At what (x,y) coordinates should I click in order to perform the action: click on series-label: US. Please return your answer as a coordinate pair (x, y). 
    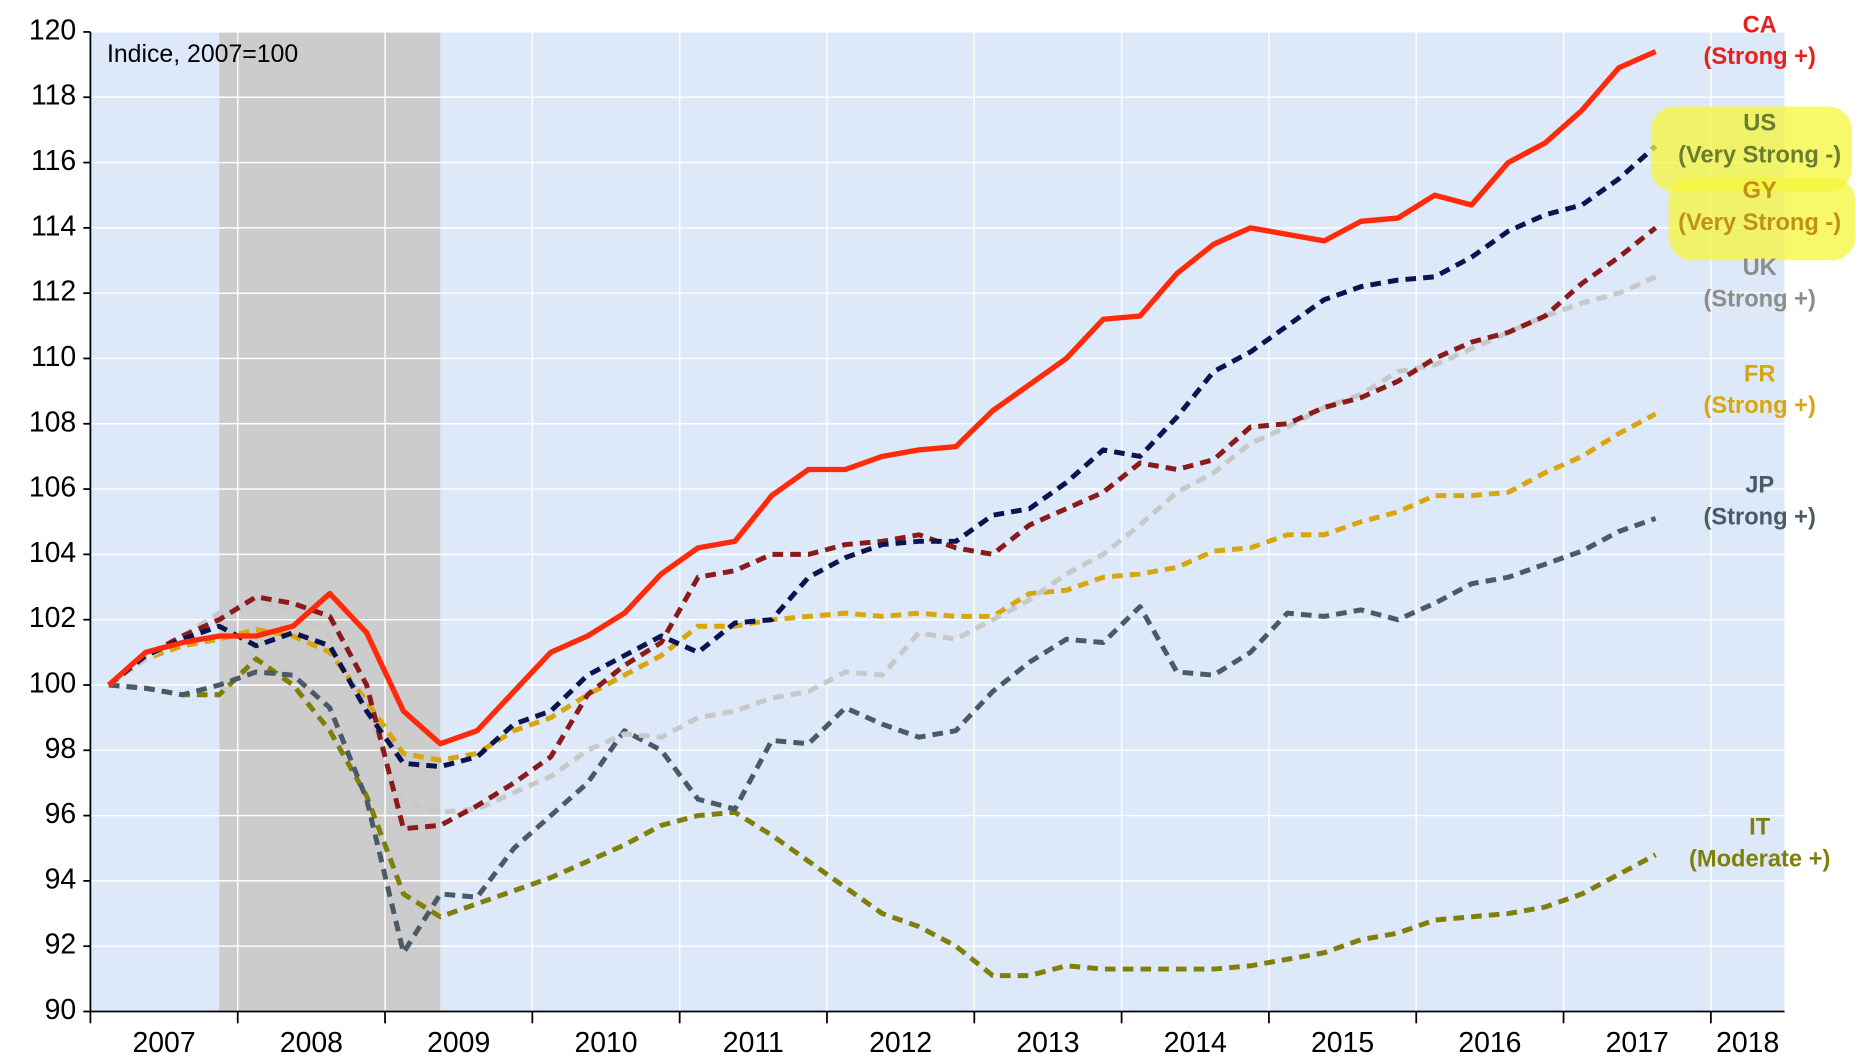
    Looking at the image, I should click on (1759, 123).